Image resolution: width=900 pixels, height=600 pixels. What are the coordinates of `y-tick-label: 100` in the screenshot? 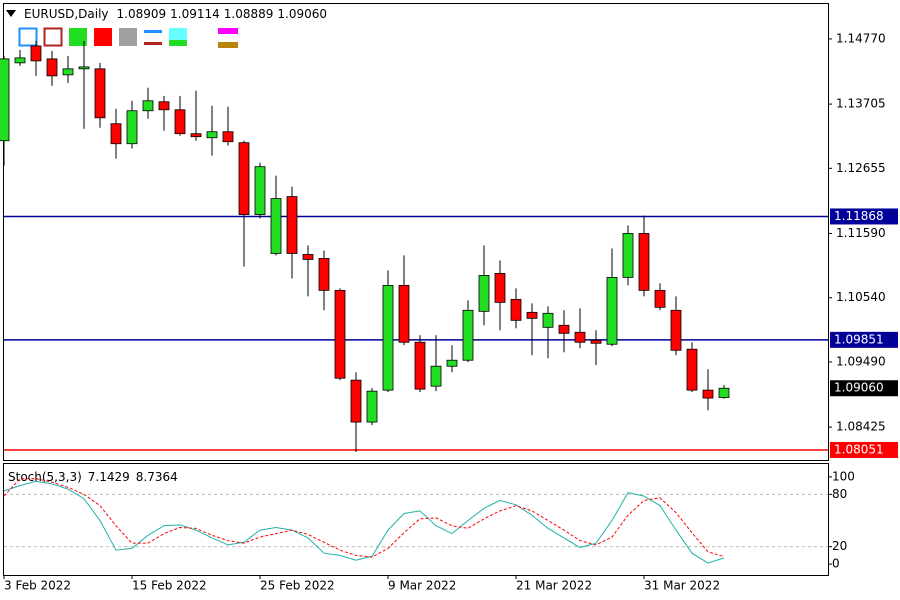 It's located at (843, 476).